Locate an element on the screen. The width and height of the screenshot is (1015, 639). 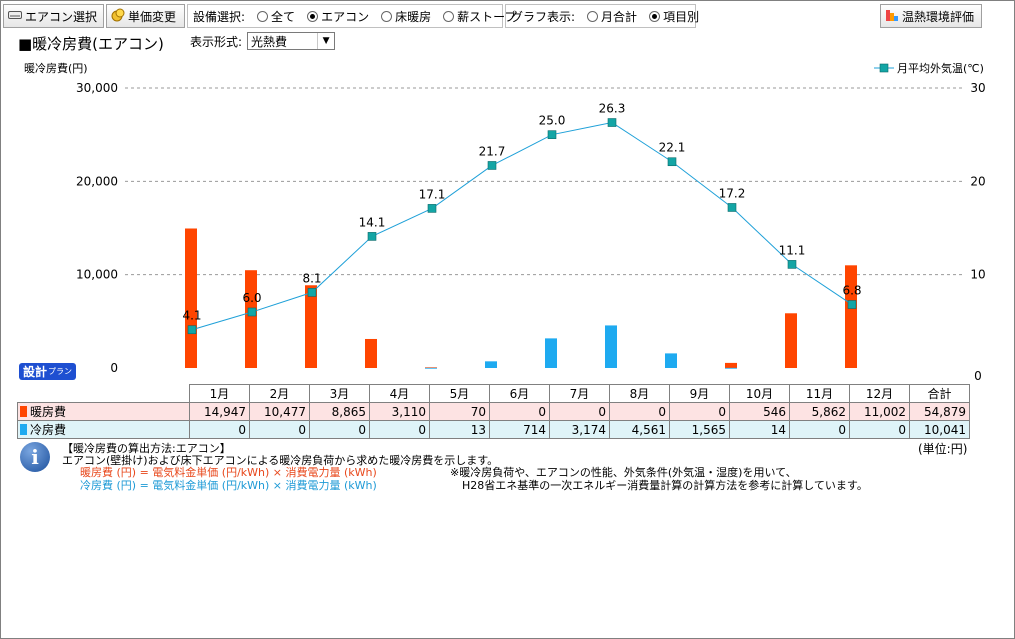
row-label-cooling: 冷房費 is located at coordinates (103, 429).